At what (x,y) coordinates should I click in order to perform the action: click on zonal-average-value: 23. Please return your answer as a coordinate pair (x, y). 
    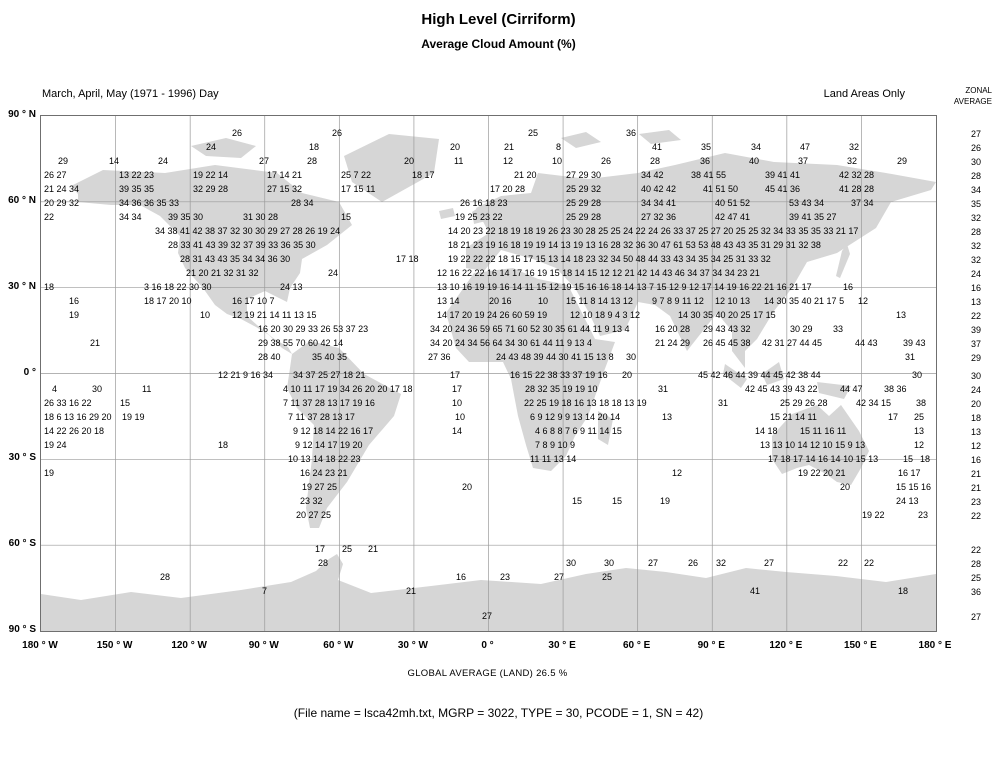
    Looking at the image, I should click on (975, 502).